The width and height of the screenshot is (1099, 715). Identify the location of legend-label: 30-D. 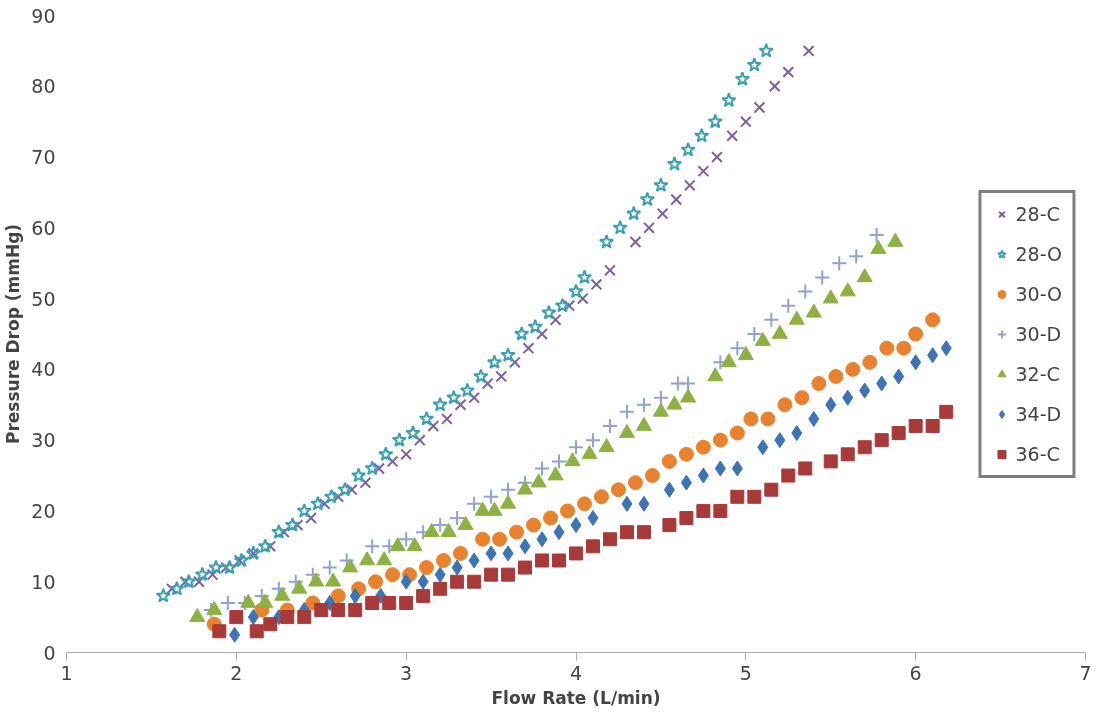
(1038, 333).